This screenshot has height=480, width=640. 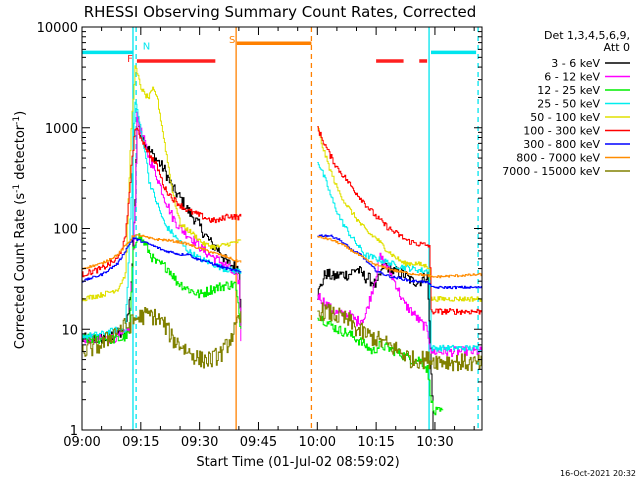 I want to click on y-axis-label-exp1: -1, so click(x=17, y=188).